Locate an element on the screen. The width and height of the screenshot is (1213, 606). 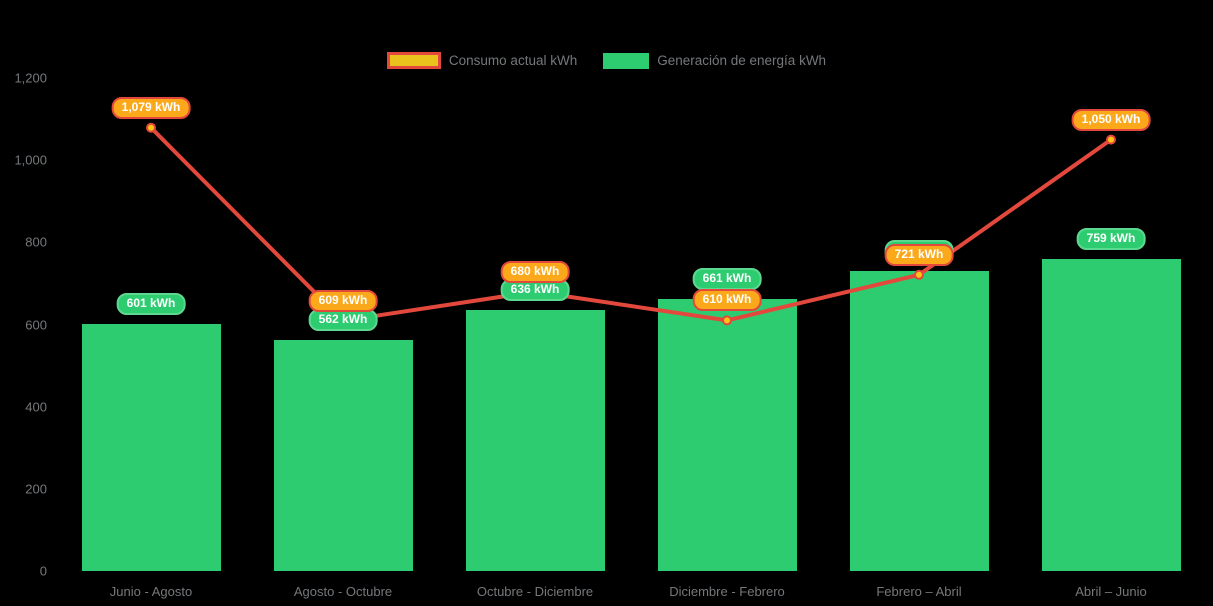
x-axis-label: Abril – Junio is located at coordinates (1111, 591).